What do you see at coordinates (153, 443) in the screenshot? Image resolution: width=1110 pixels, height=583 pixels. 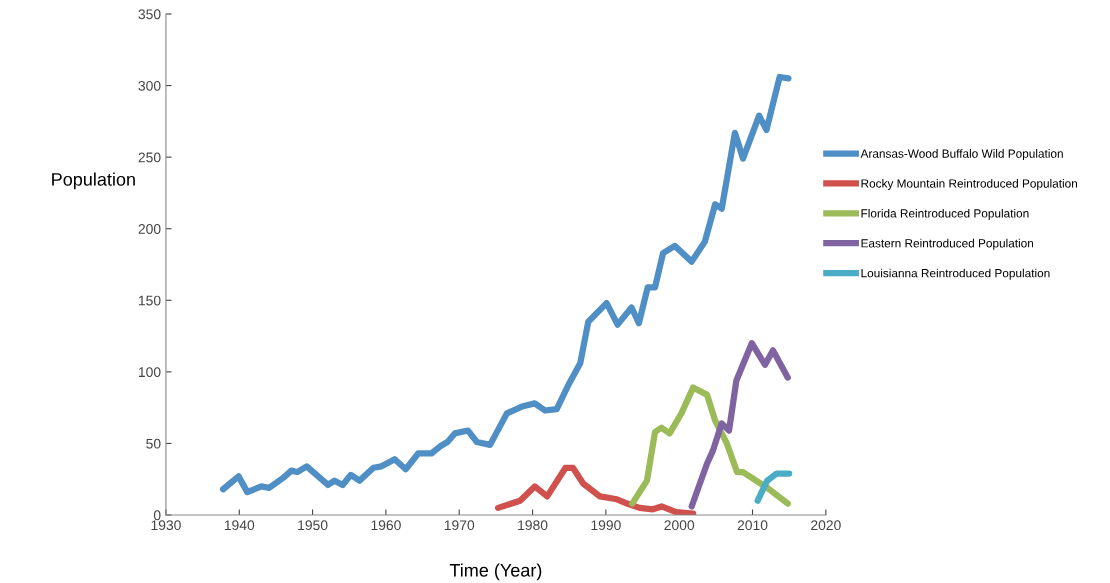 I see `y-tick-label: 50` at bounding box center [153, 443].